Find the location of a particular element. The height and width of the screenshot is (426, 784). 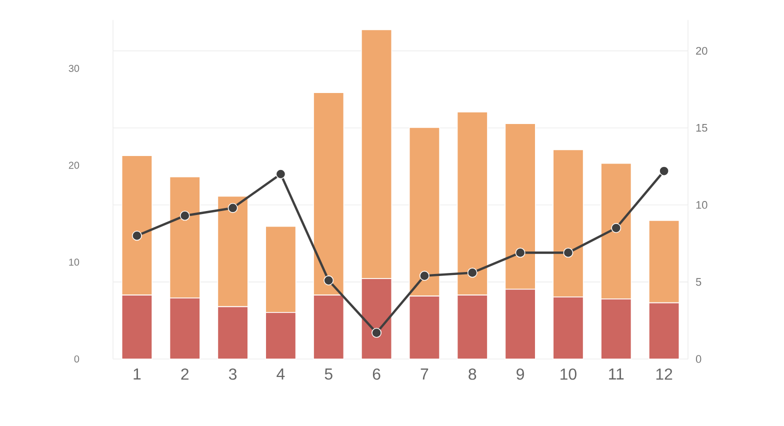

x-tick-label: 5 is located at coordinates (328, 374).